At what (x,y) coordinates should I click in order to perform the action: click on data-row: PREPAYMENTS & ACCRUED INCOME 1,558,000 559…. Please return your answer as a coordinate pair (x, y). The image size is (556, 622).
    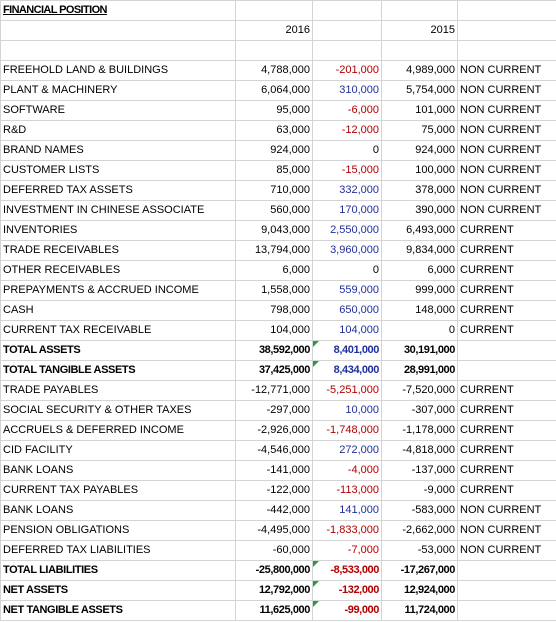
    Looking at the image, I should click on (278, 290).